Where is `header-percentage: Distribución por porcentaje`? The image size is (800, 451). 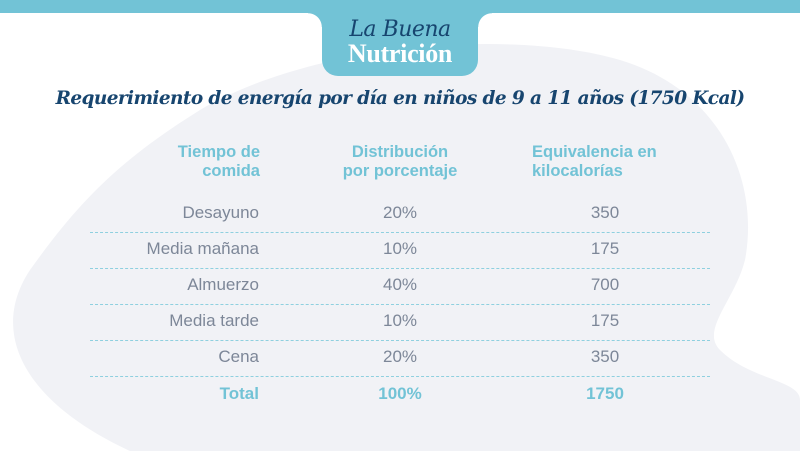
header-percentage: Distribución por porcentaje is located at coordinates (400, 162).